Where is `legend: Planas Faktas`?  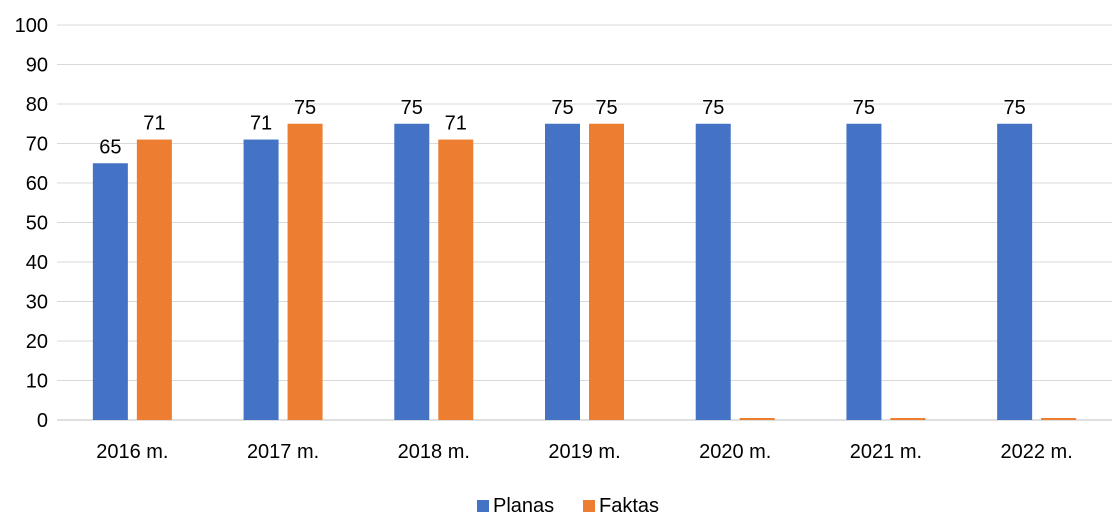 legend: Planas Faktas is located at coordinates (568, 506).